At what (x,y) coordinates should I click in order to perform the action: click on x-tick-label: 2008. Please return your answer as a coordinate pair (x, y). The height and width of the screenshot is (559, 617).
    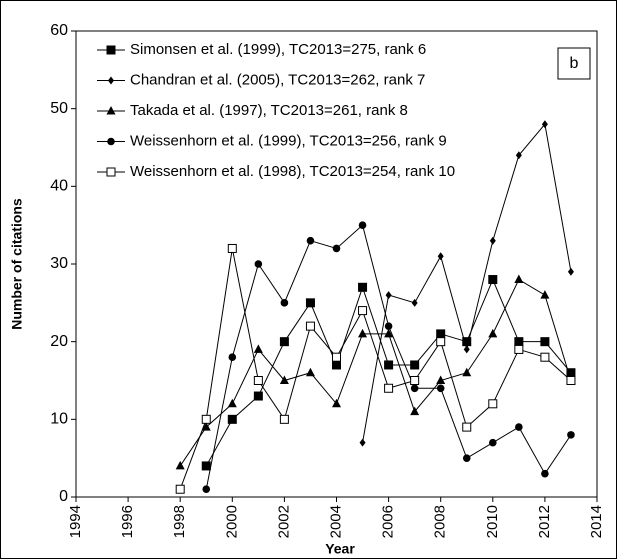
    Looking at the image, I should click on (440, 521).